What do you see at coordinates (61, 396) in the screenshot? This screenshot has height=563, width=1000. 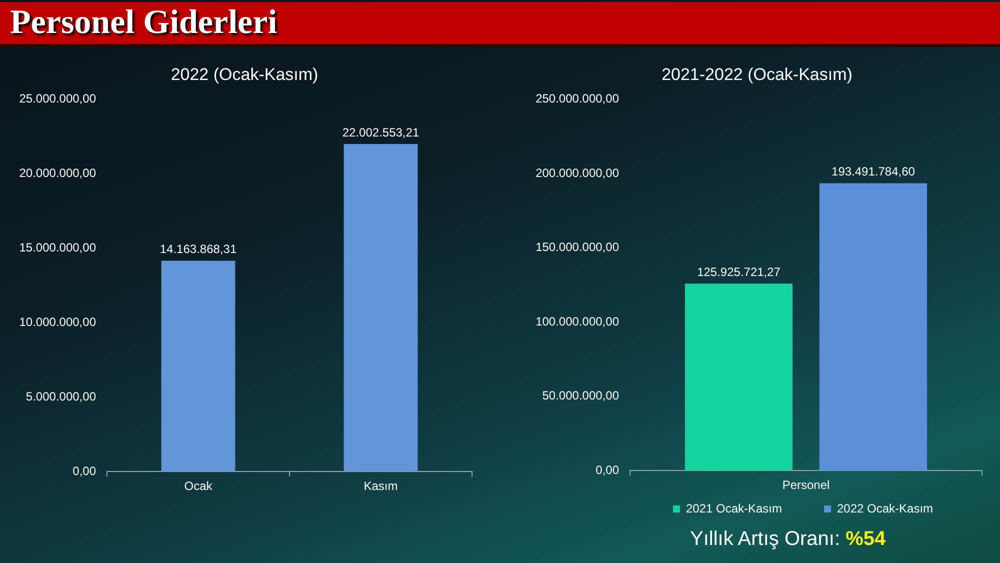 I see `y-tick-label: 5.000.000,00` at bounding box center [61, 396].